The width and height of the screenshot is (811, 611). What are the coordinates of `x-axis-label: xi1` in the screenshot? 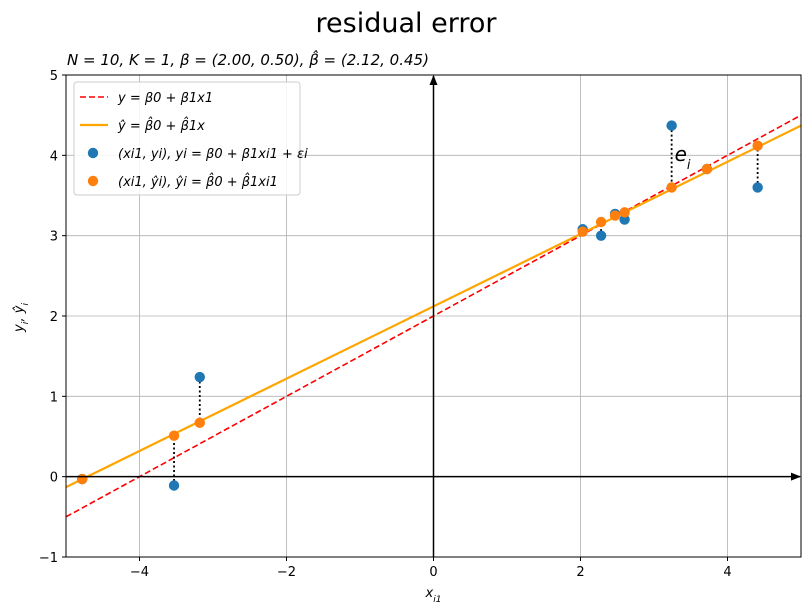 It's located at (433, 595).